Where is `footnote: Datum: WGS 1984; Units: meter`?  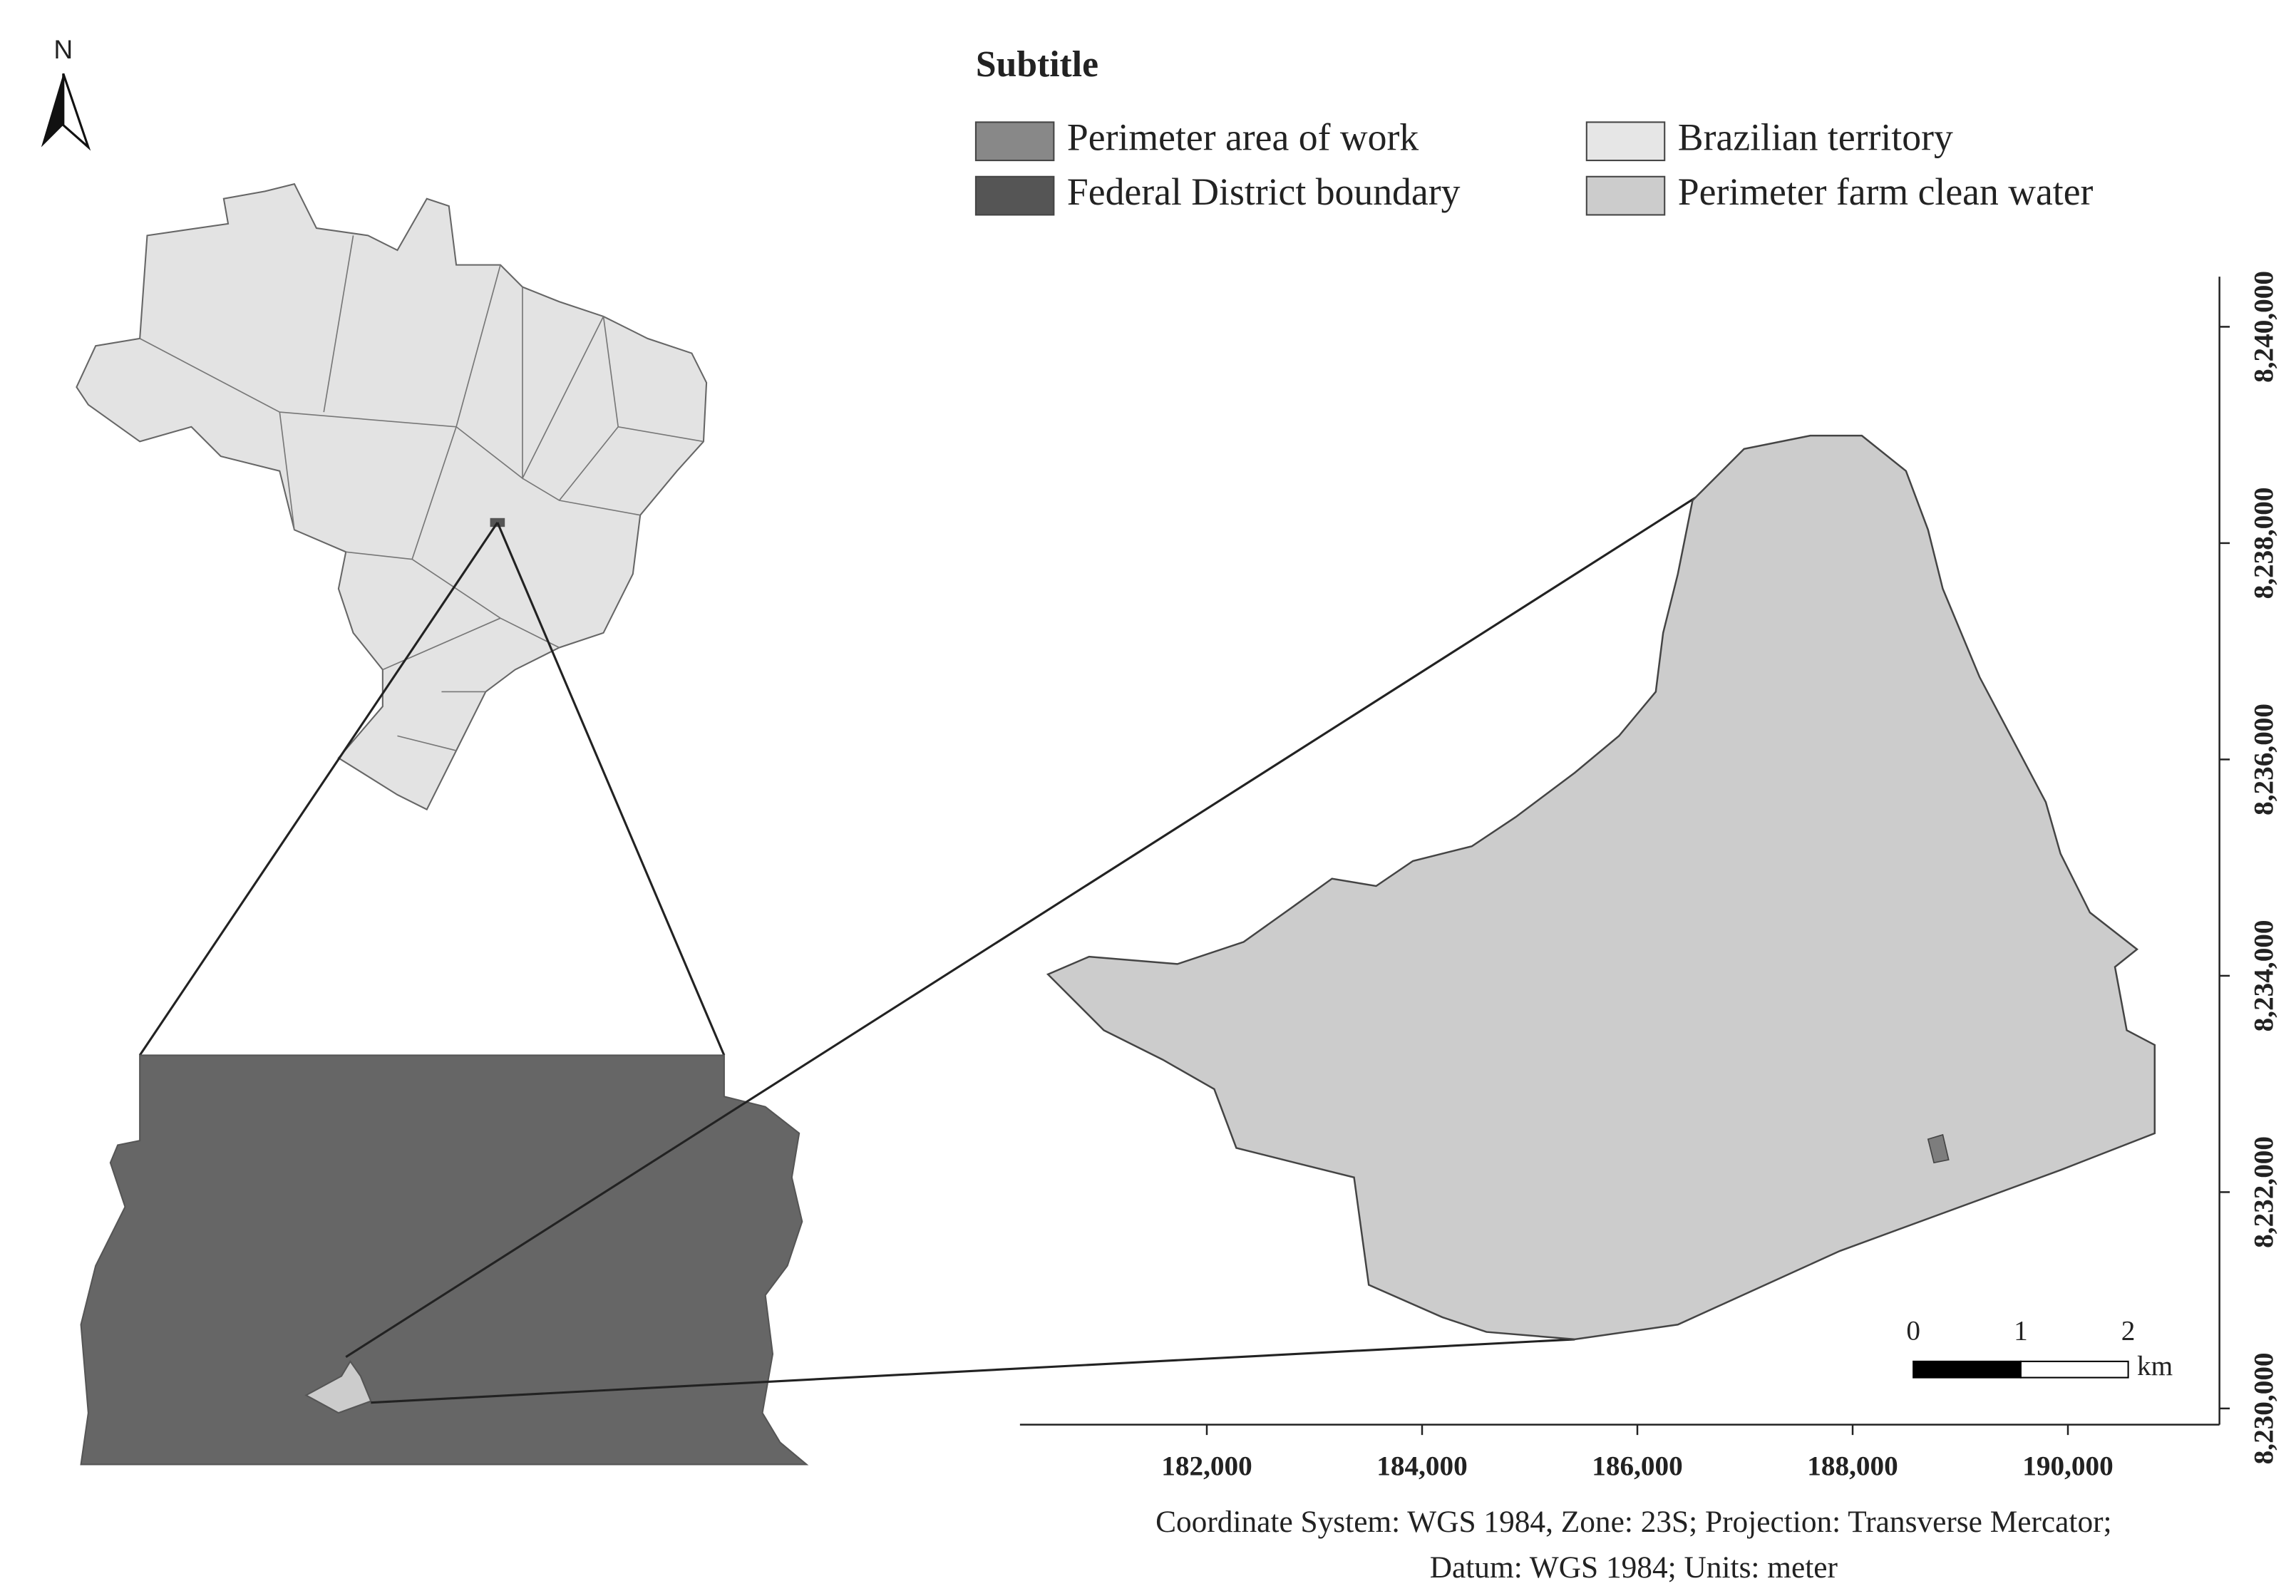 footnote: Datum: WGS 1984; Units: meter is located at coordinates (1634, 1567).